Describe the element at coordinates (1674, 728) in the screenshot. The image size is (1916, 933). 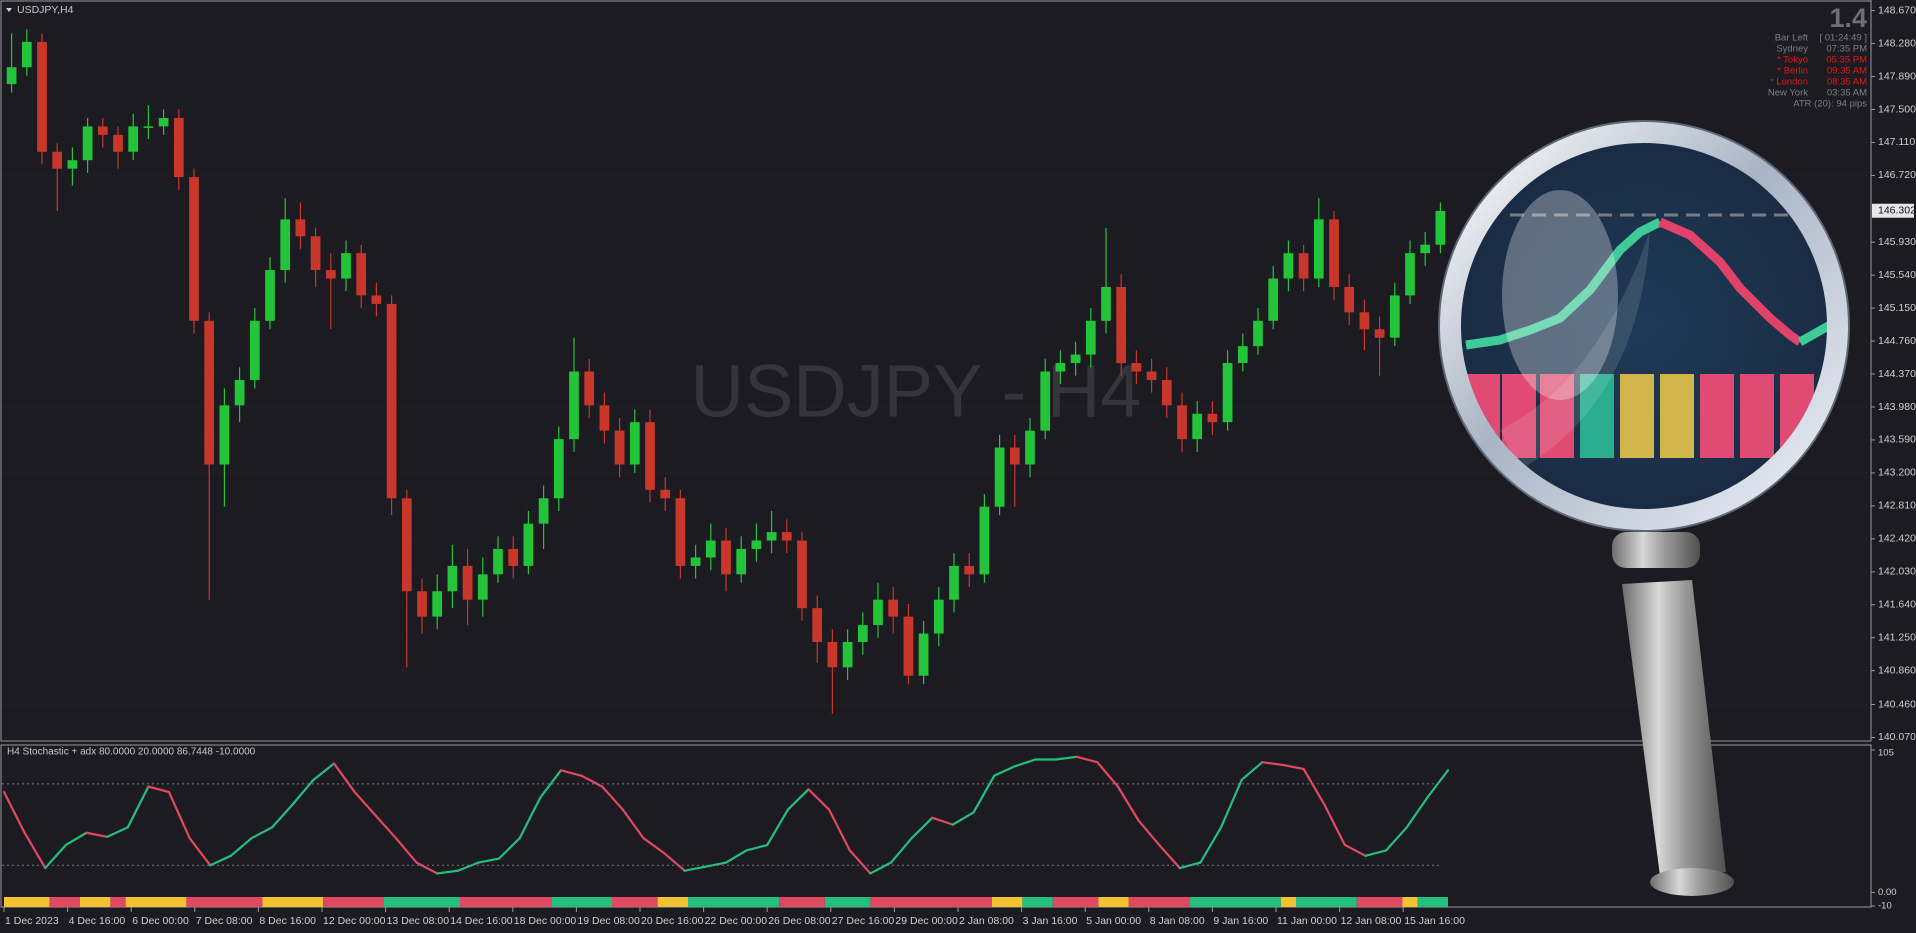
I see `handle` at that location.